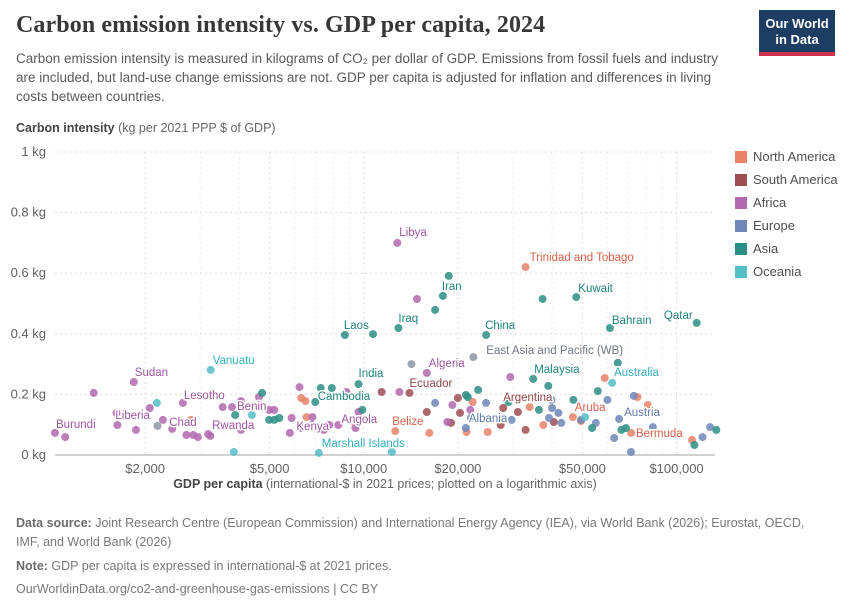 The width and height of the screenshot is (850, 600). Describe the element at coordinates (557, 369) in the screenshot. I see `point-label-malaysia: Malaysia` at that location.